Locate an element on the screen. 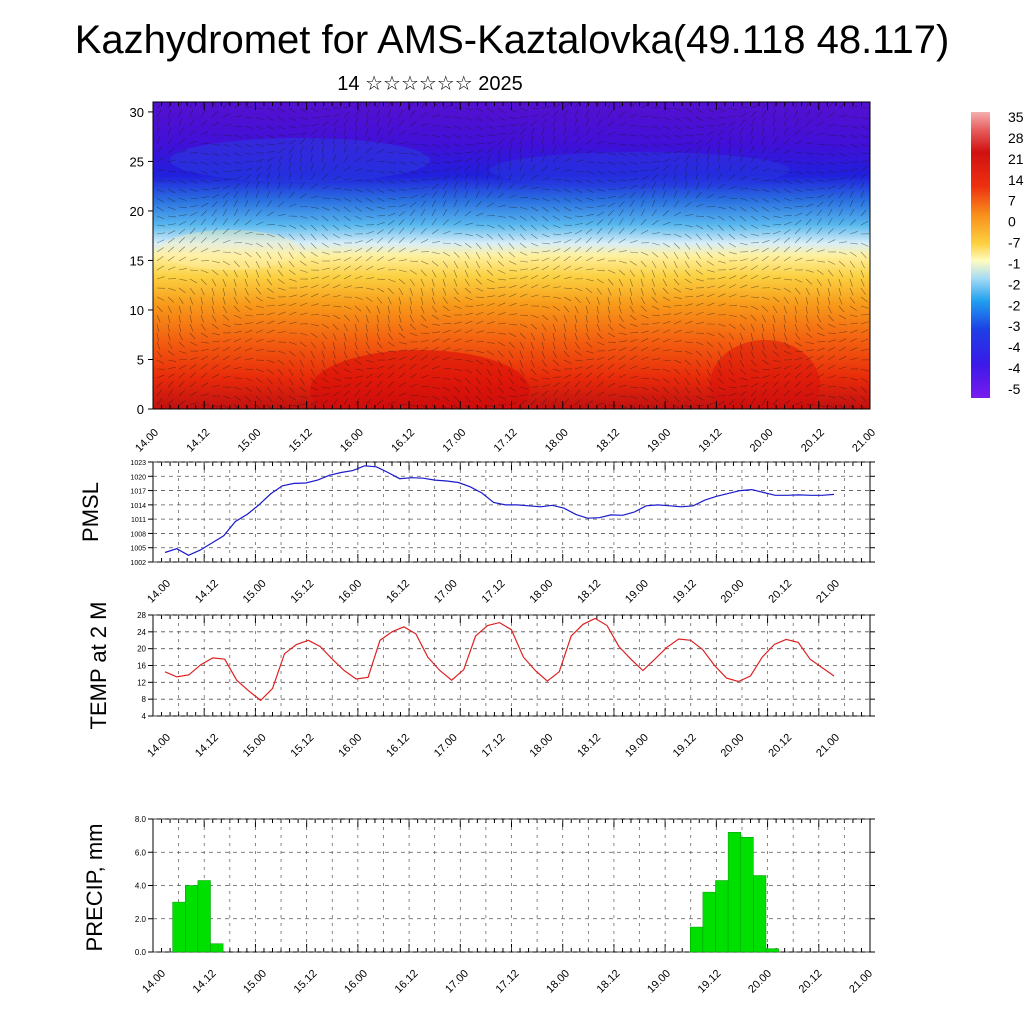 The image size is (1024, 1024). pmsl-xtick-label: 17.00 is located at coordinates (446, 592).